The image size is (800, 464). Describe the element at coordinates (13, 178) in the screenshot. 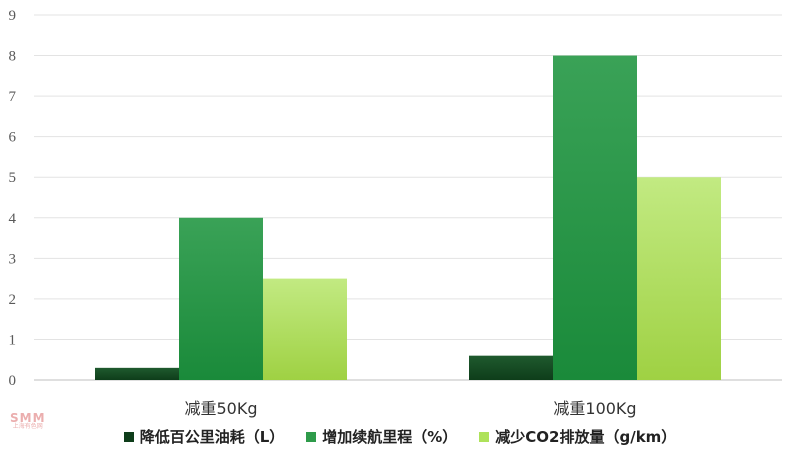

I see `y-tick-label: 5` at that location.